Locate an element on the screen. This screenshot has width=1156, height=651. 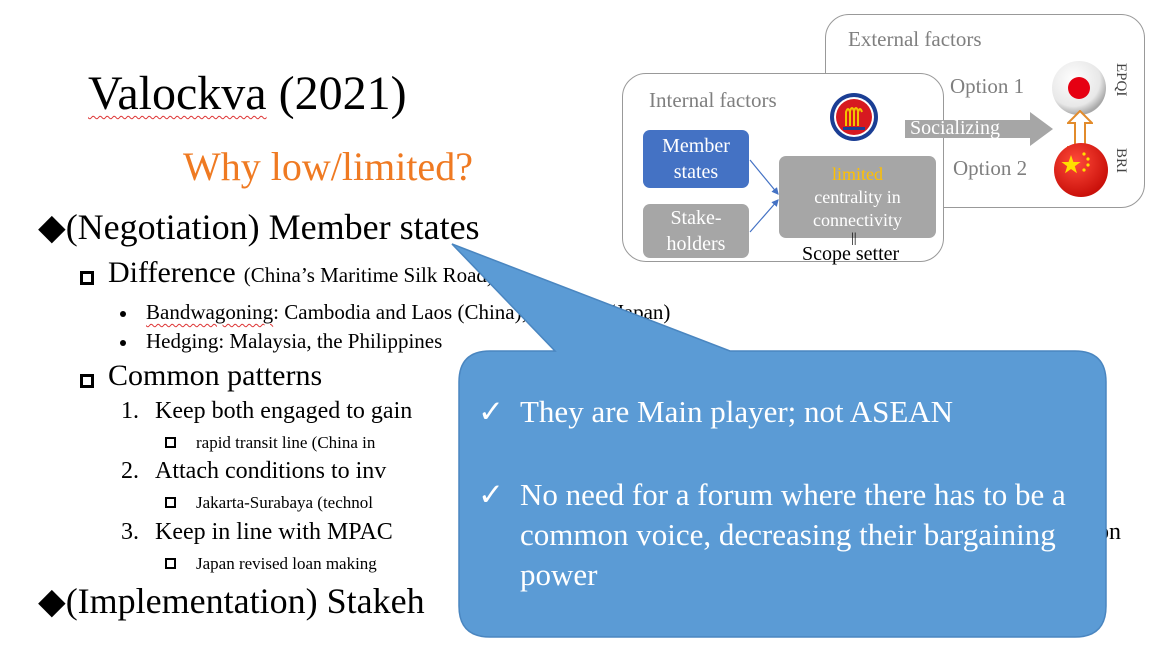
stake-line: Stake- is located at coordinates (696, 218).